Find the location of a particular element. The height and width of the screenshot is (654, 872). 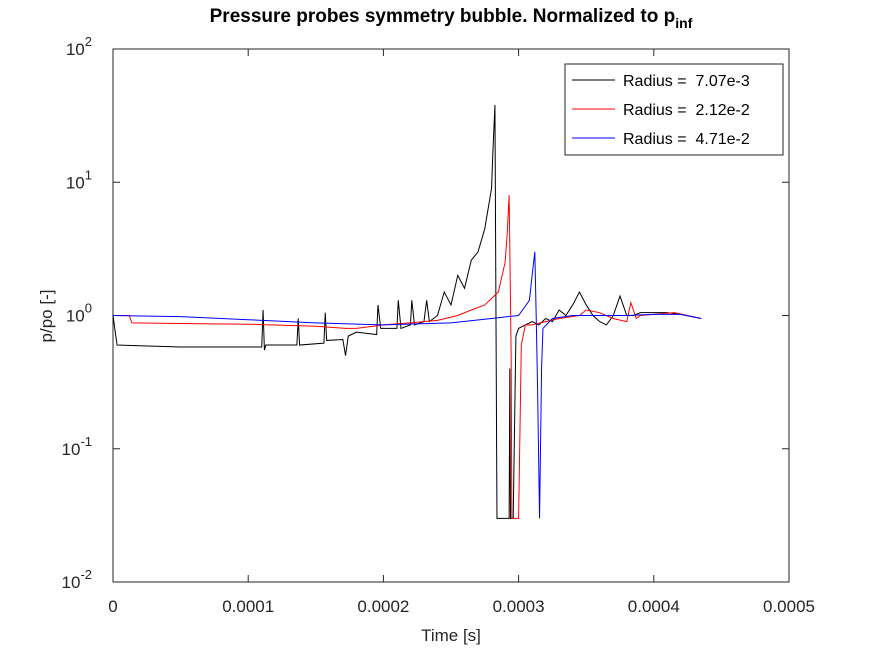

y-tick-power: -2 is located at coordinates (86, 574).